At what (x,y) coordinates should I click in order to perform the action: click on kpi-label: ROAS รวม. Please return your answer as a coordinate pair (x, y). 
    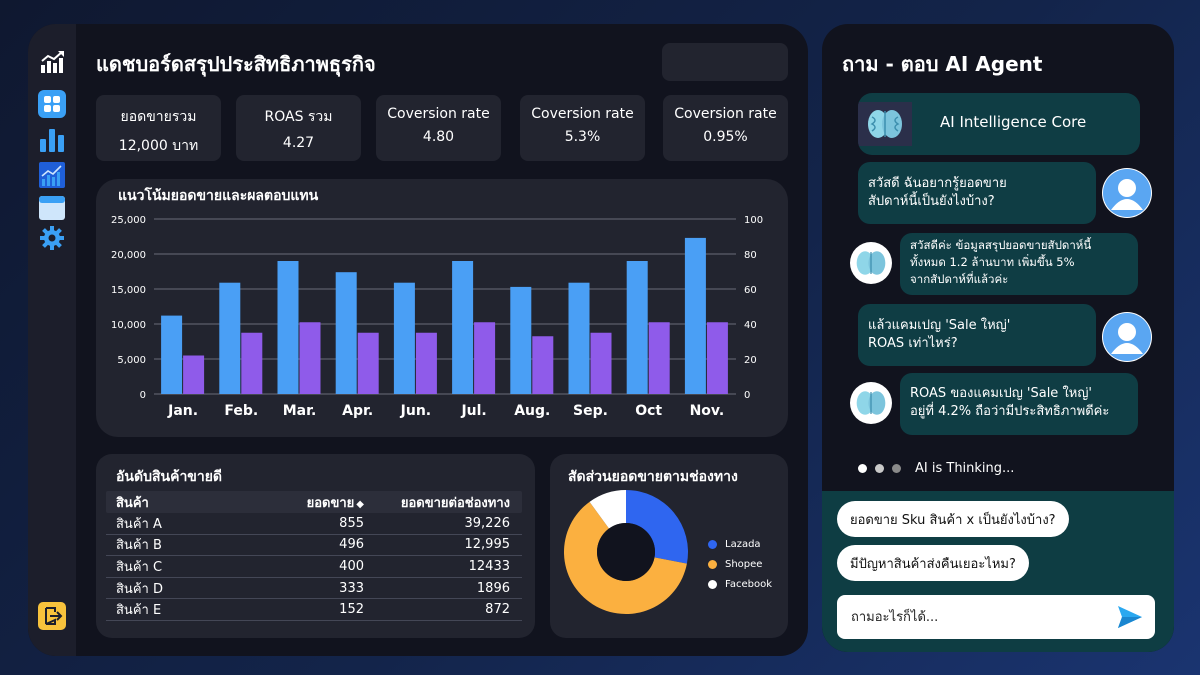
    Looking at the image, I should click on (298, 117).